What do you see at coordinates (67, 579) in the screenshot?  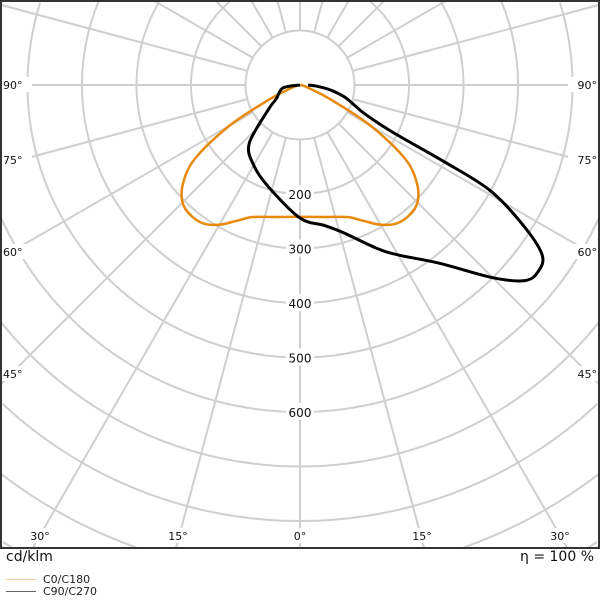 I see `legend-label: C0/C180` at bounding box center [67, 579].